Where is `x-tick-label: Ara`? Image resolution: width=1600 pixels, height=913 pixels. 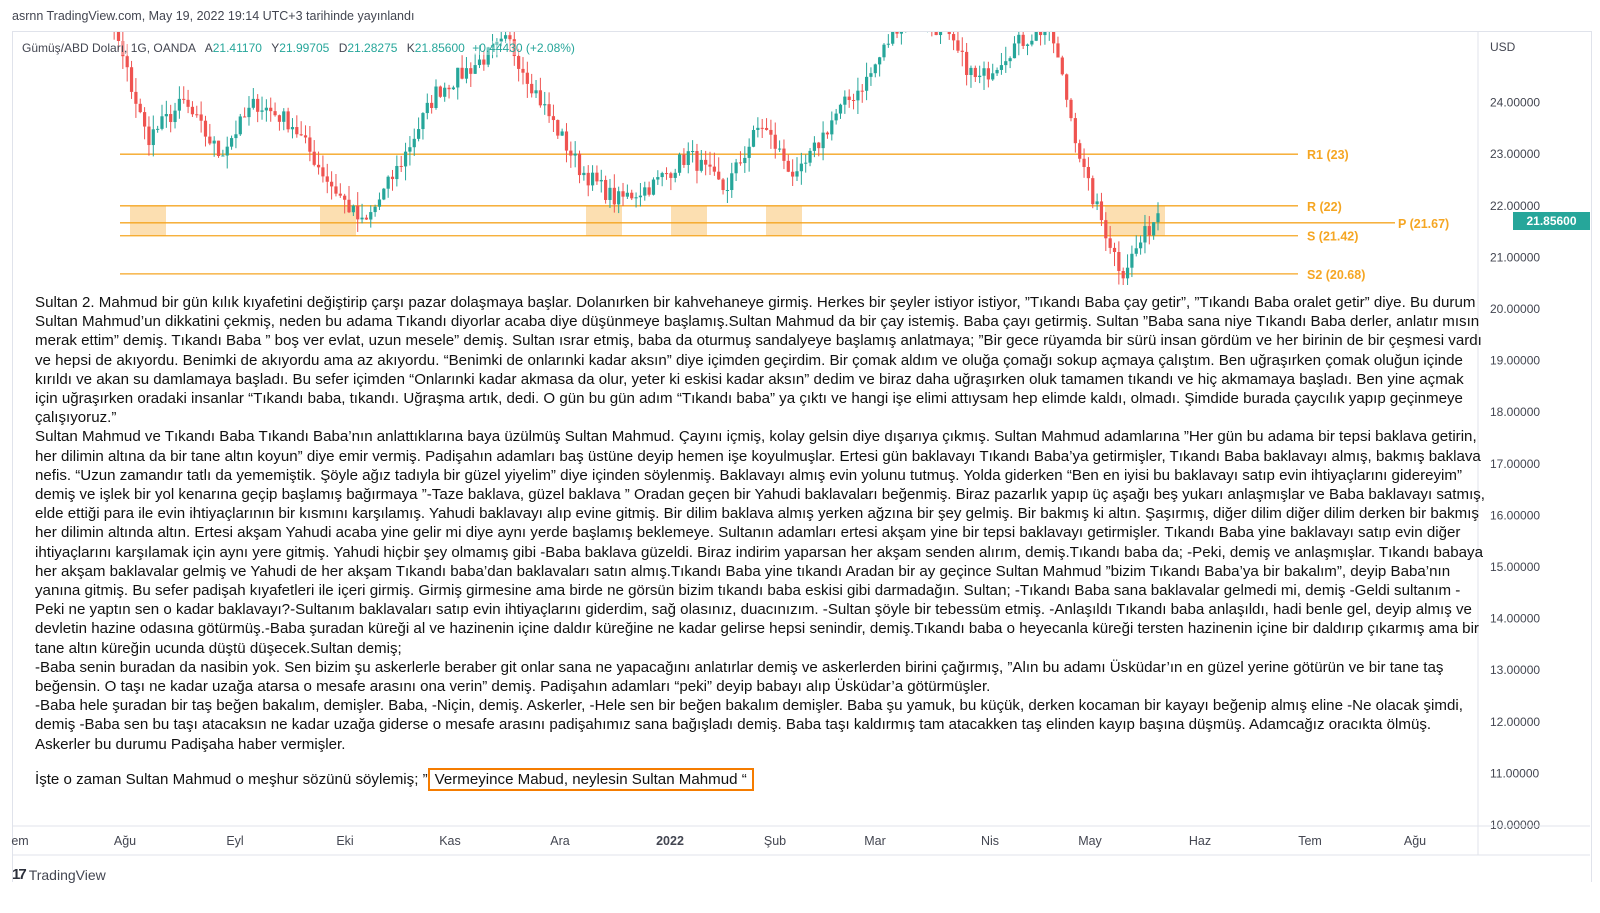 x-tick-label: Ara is located at coordinates (560, 841).